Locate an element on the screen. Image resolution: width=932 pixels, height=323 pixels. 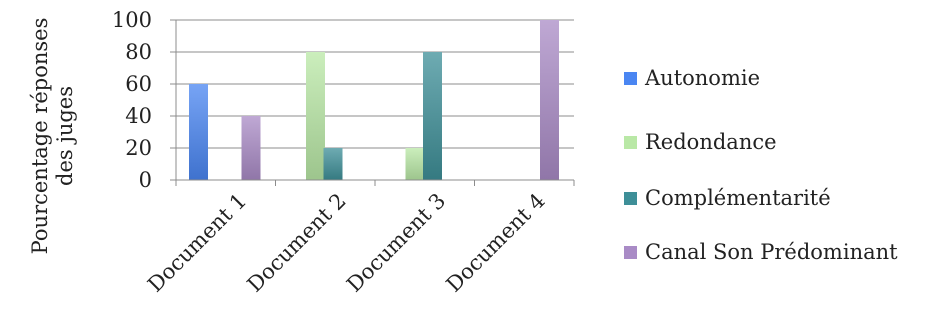
x-tick-label-document-2: Document 2 is located at coordinates (297, 243).